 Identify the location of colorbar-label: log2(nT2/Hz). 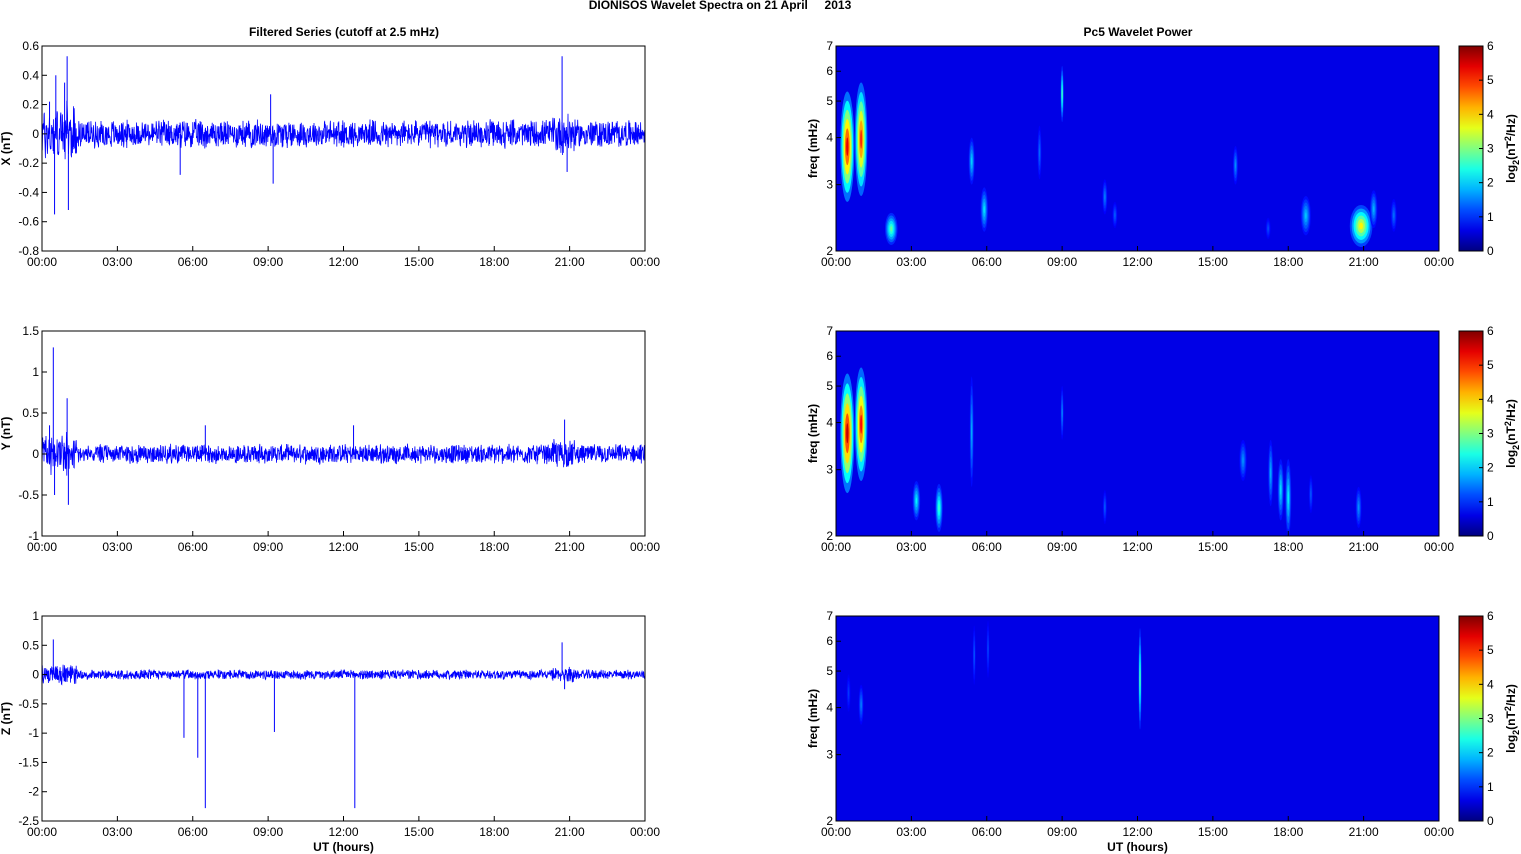
(1512, 433).